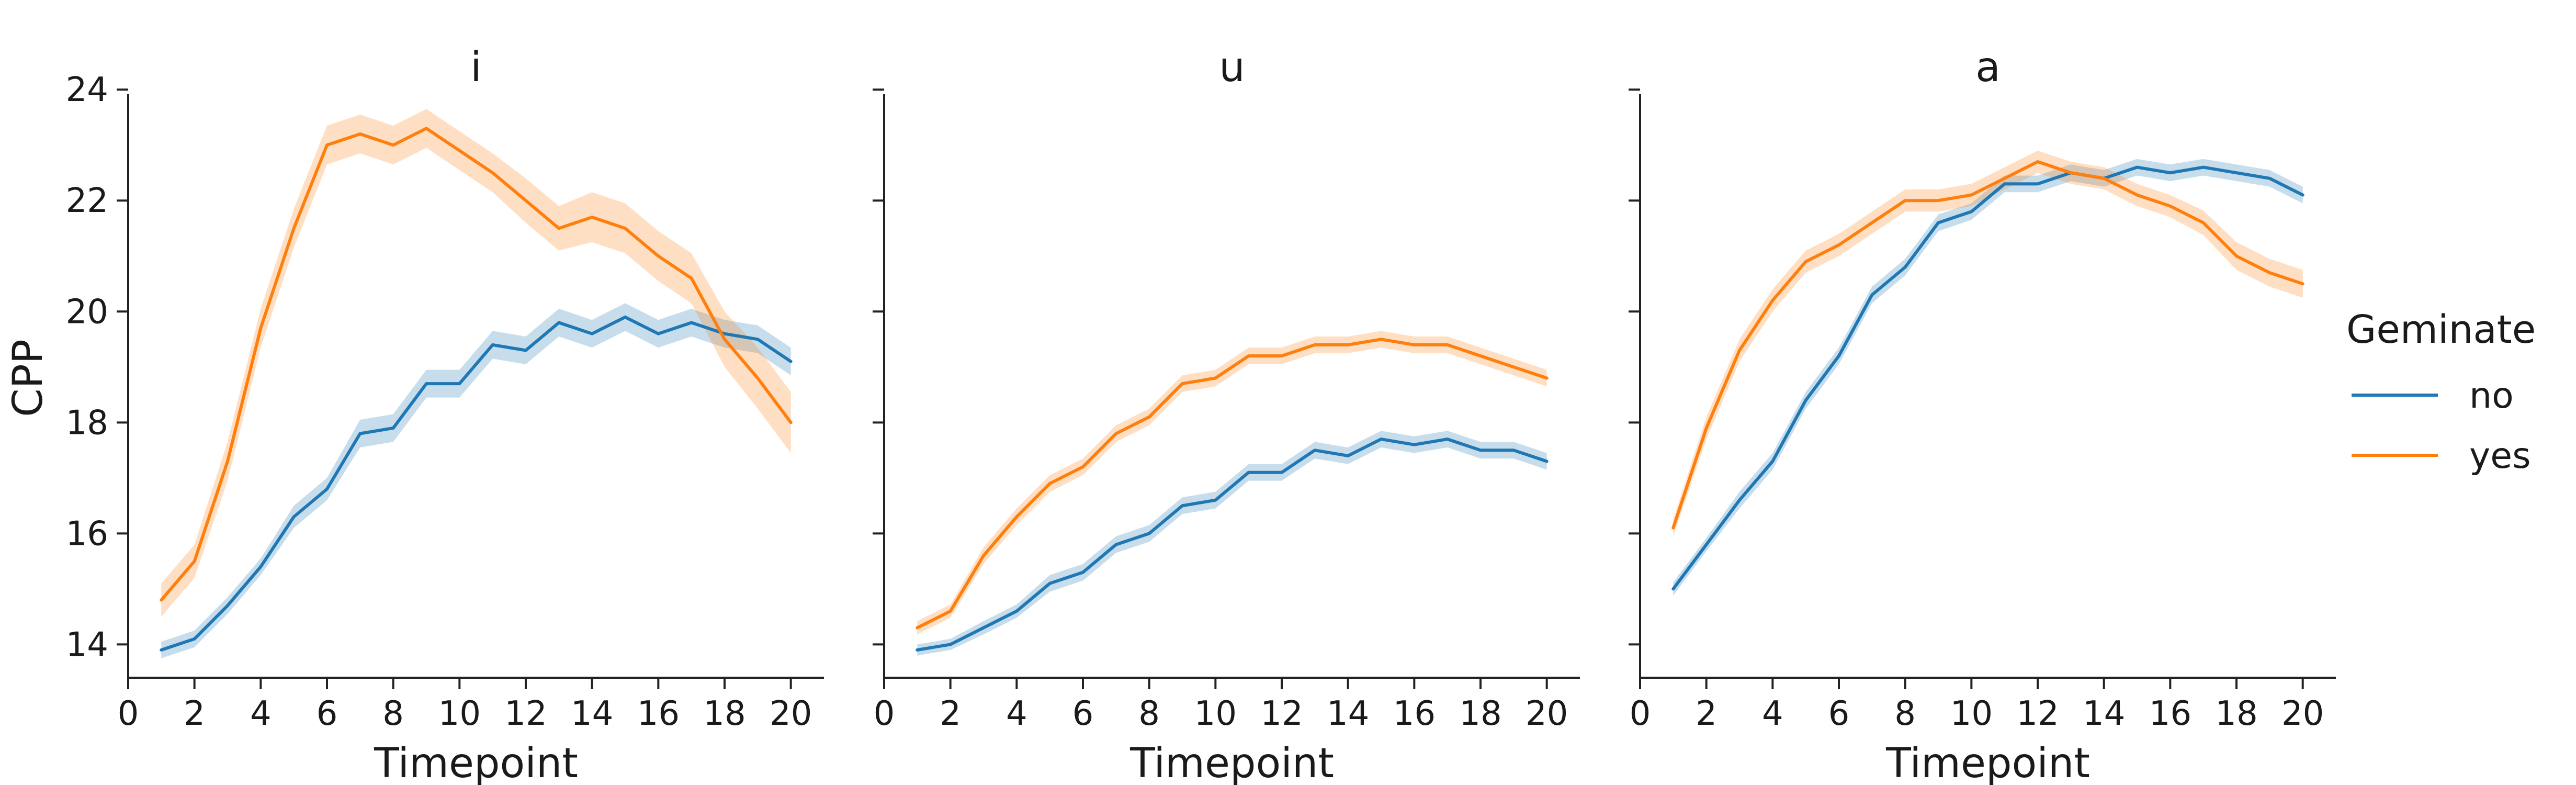 Image resolution: width=2576 pixels, height=785 pixels. Describe the element at coordinates (87, 201) in the screenshot. I see `y-tick-label: 22` at that location.